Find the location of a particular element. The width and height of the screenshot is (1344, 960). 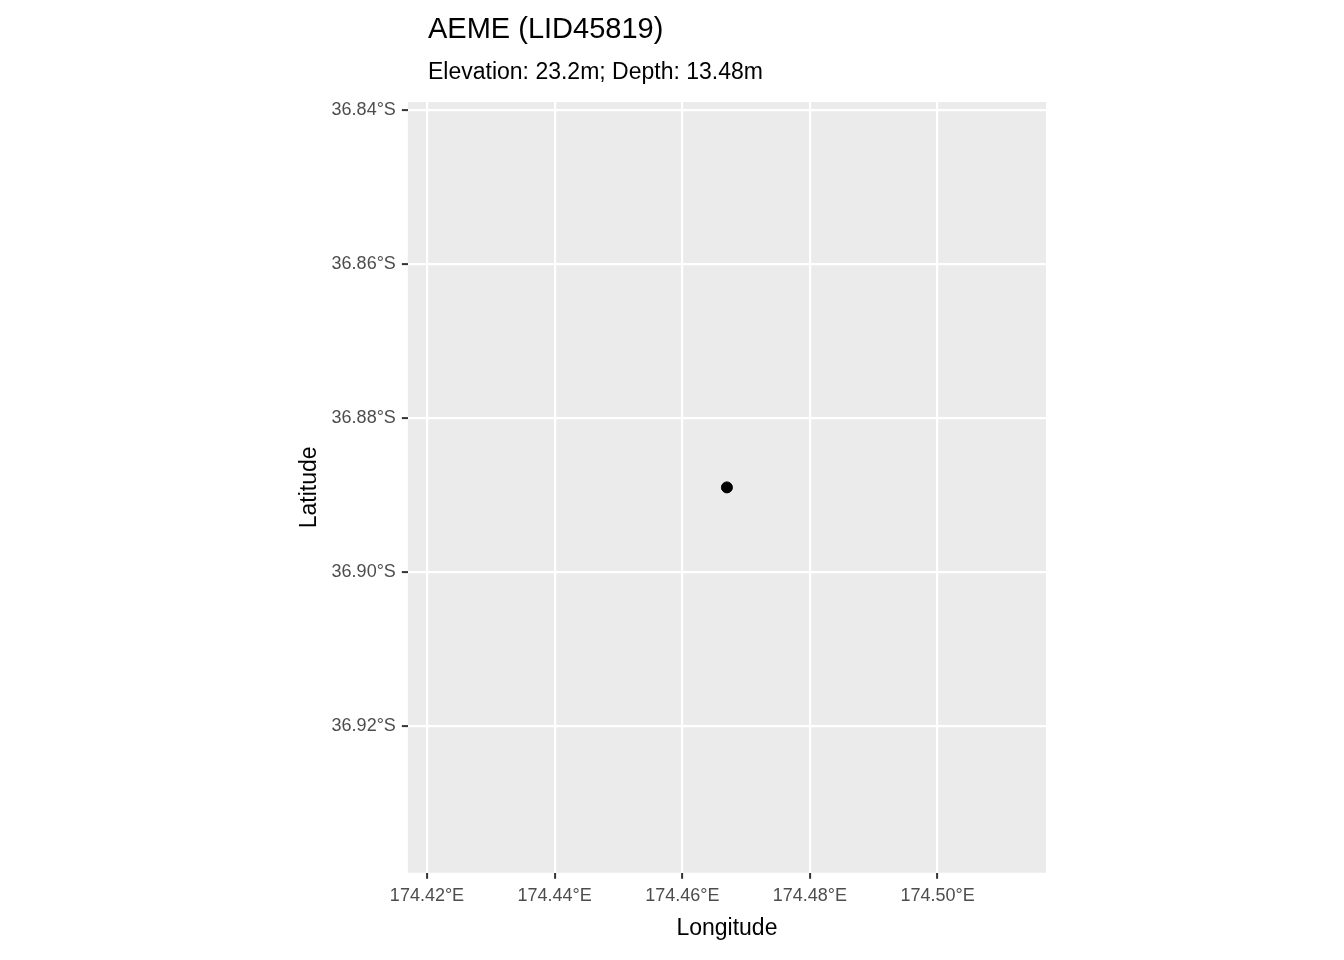

x-tick-label: 174.44°E is located at coordinates (554, 894).